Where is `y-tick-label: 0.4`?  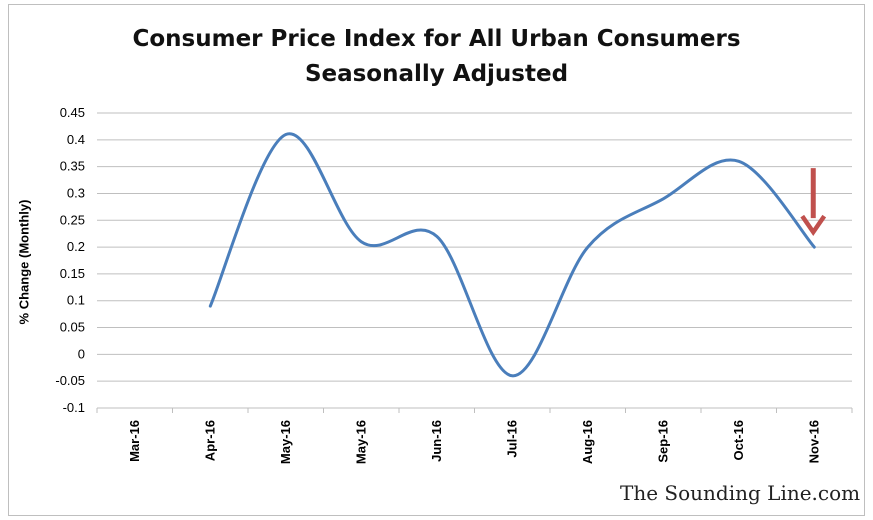 y-tick-label: 0.4 is located at coordinates (76, 139).